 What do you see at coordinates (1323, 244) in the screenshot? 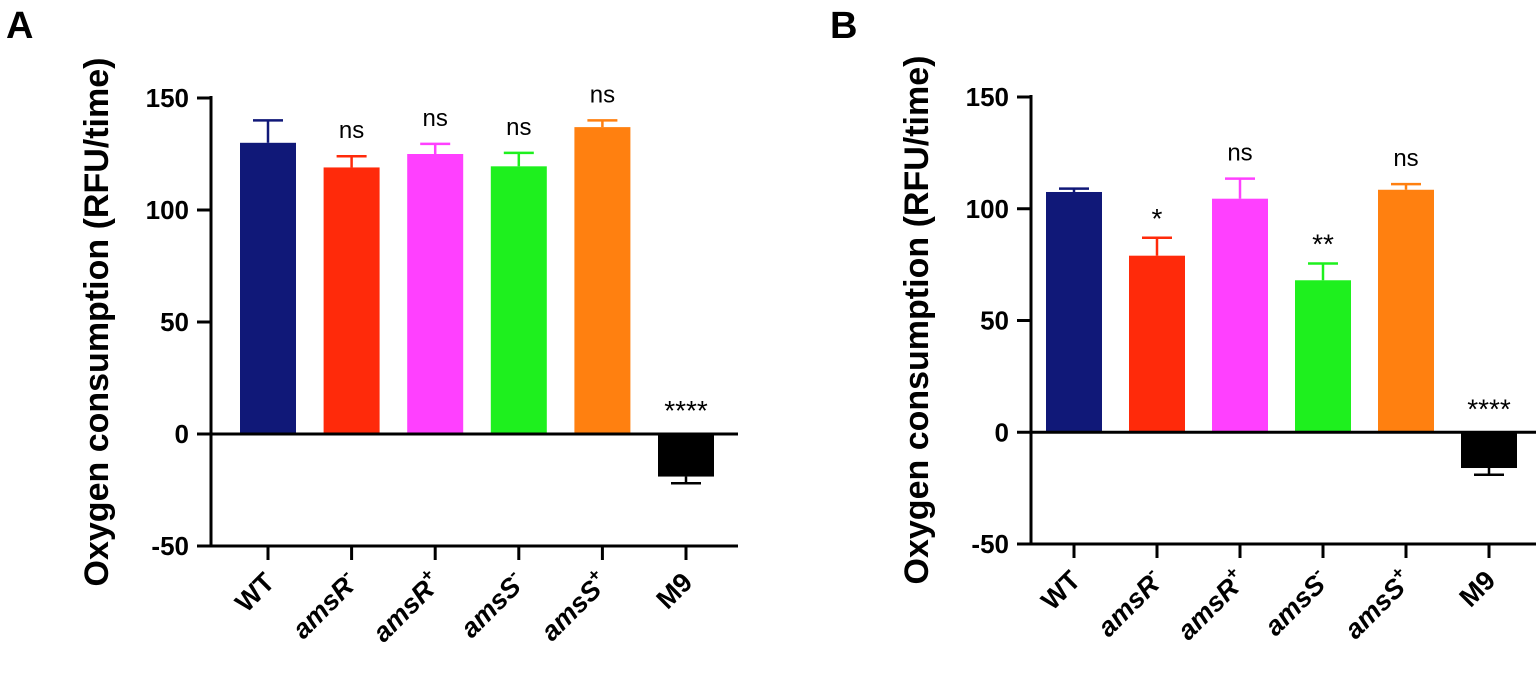
I see `significance-label: **` at bounding box center [1323, 244].